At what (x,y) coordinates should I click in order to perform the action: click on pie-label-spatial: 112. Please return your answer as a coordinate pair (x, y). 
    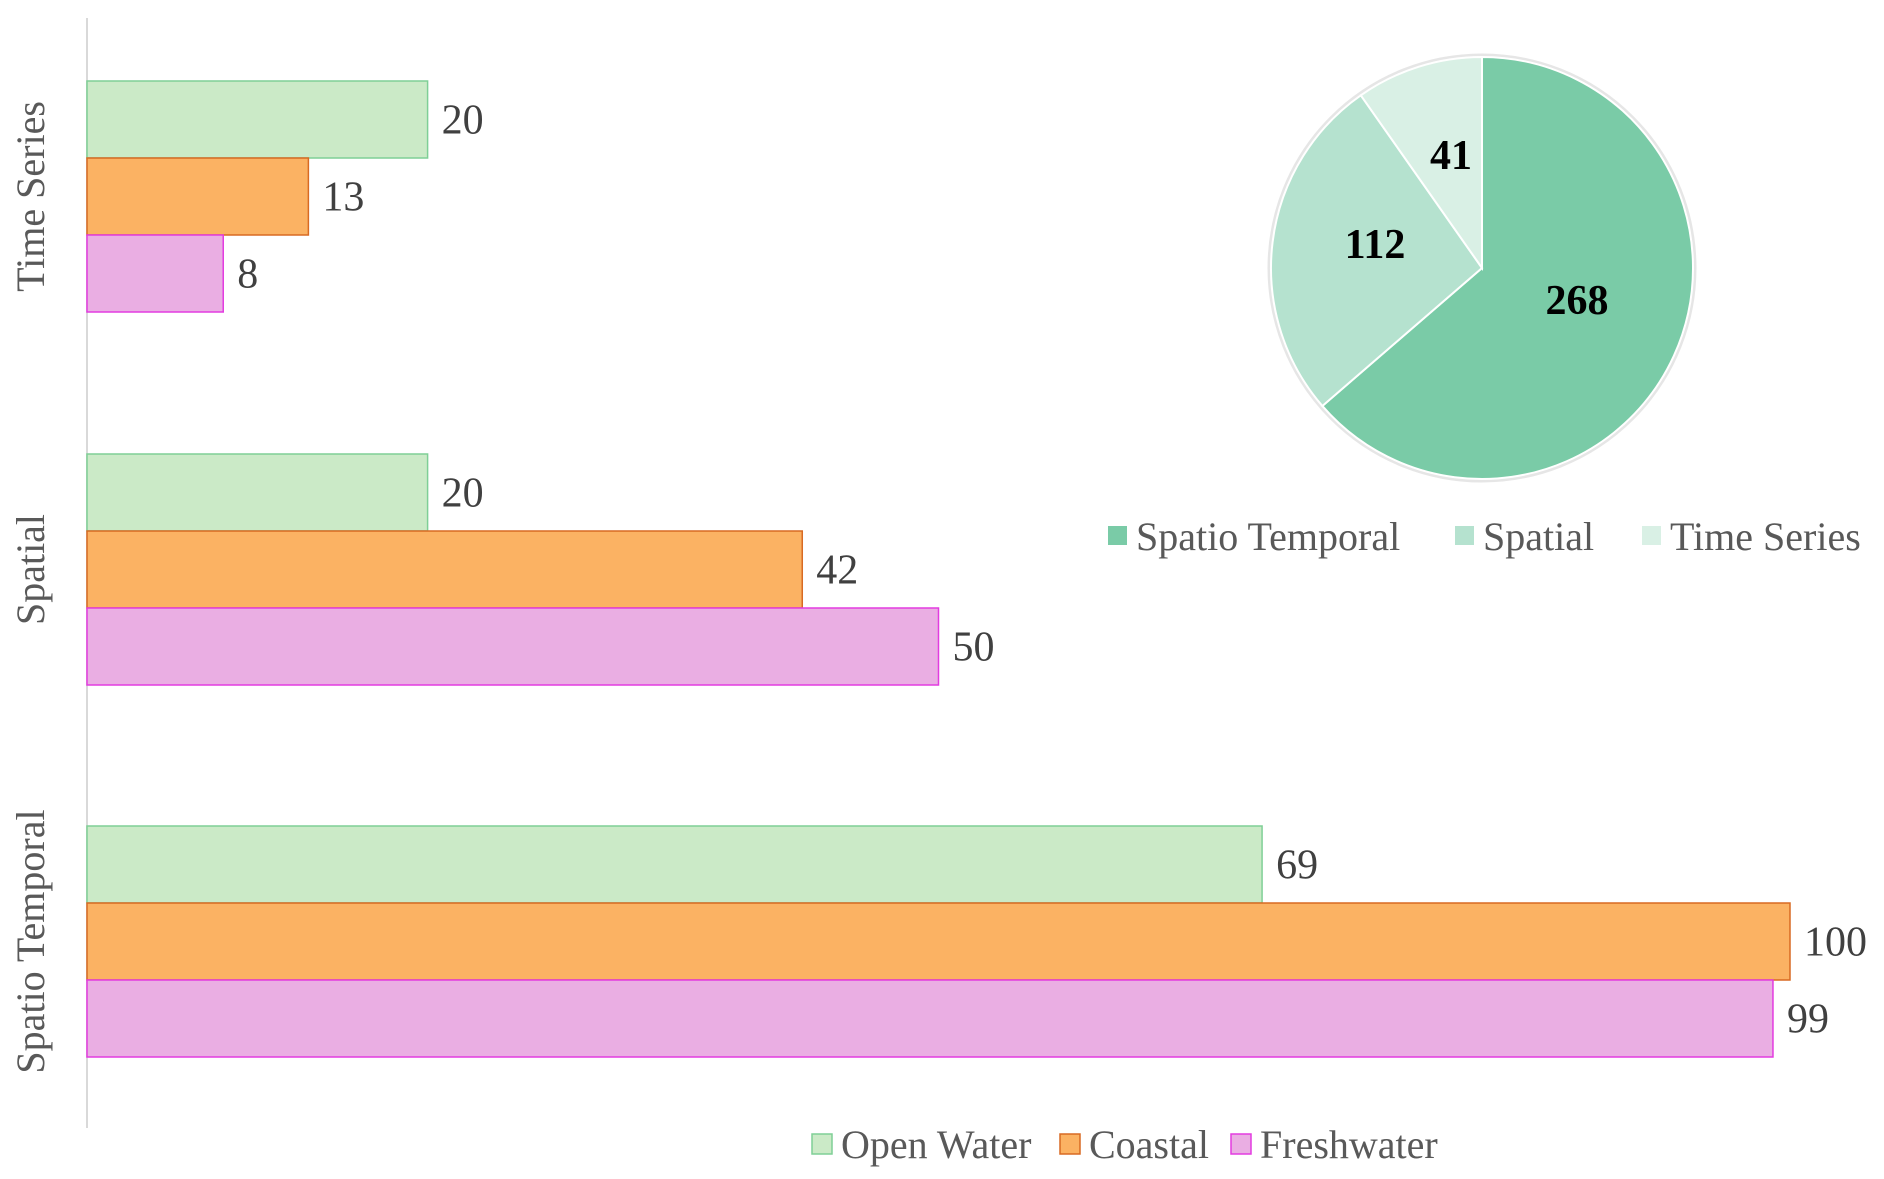
    Looking at the image, I should click on (1375, 245).